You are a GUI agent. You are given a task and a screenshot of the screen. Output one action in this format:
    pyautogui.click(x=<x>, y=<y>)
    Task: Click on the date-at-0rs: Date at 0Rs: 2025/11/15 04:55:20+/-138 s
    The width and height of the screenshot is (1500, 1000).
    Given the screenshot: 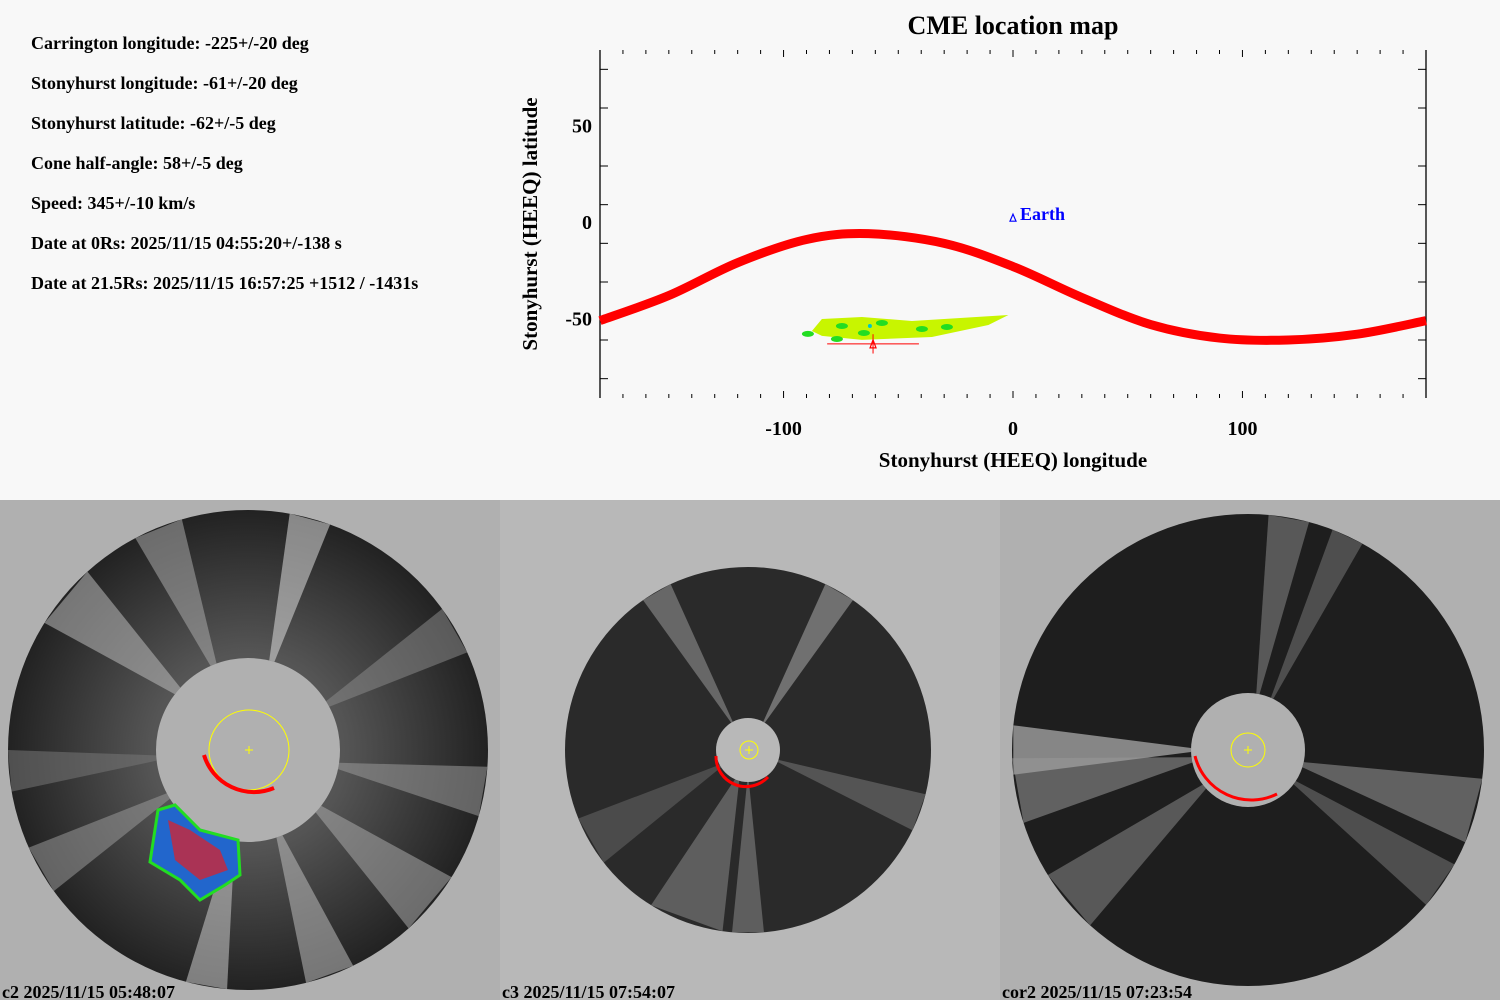 What is the action you would take?
    pyautogui.click(x=186, y=243)
    